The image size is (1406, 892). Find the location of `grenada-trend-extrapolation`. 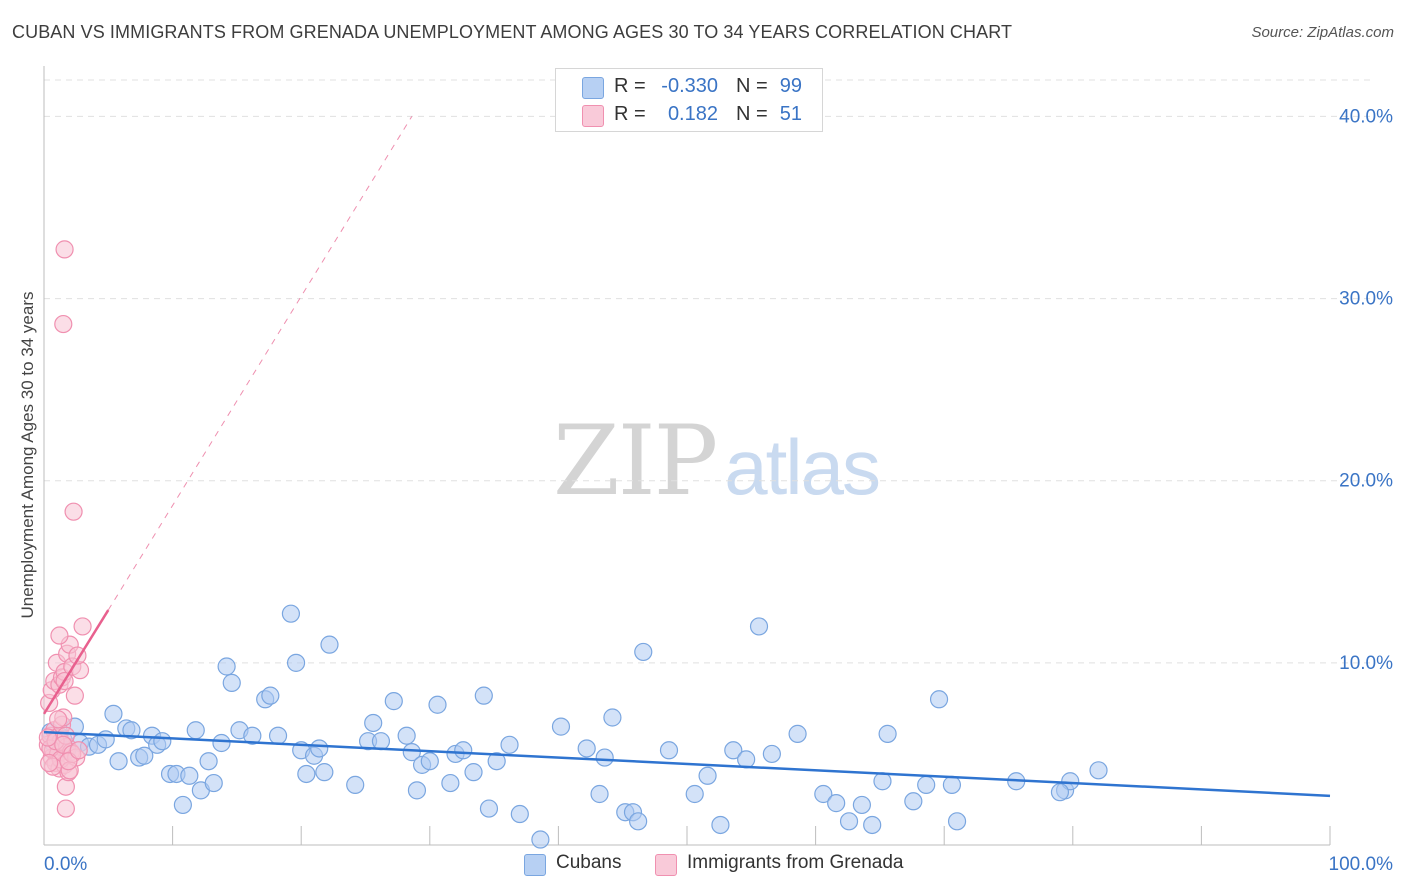

grenada-trend-extrapolation is located at coordinates (260, 363).